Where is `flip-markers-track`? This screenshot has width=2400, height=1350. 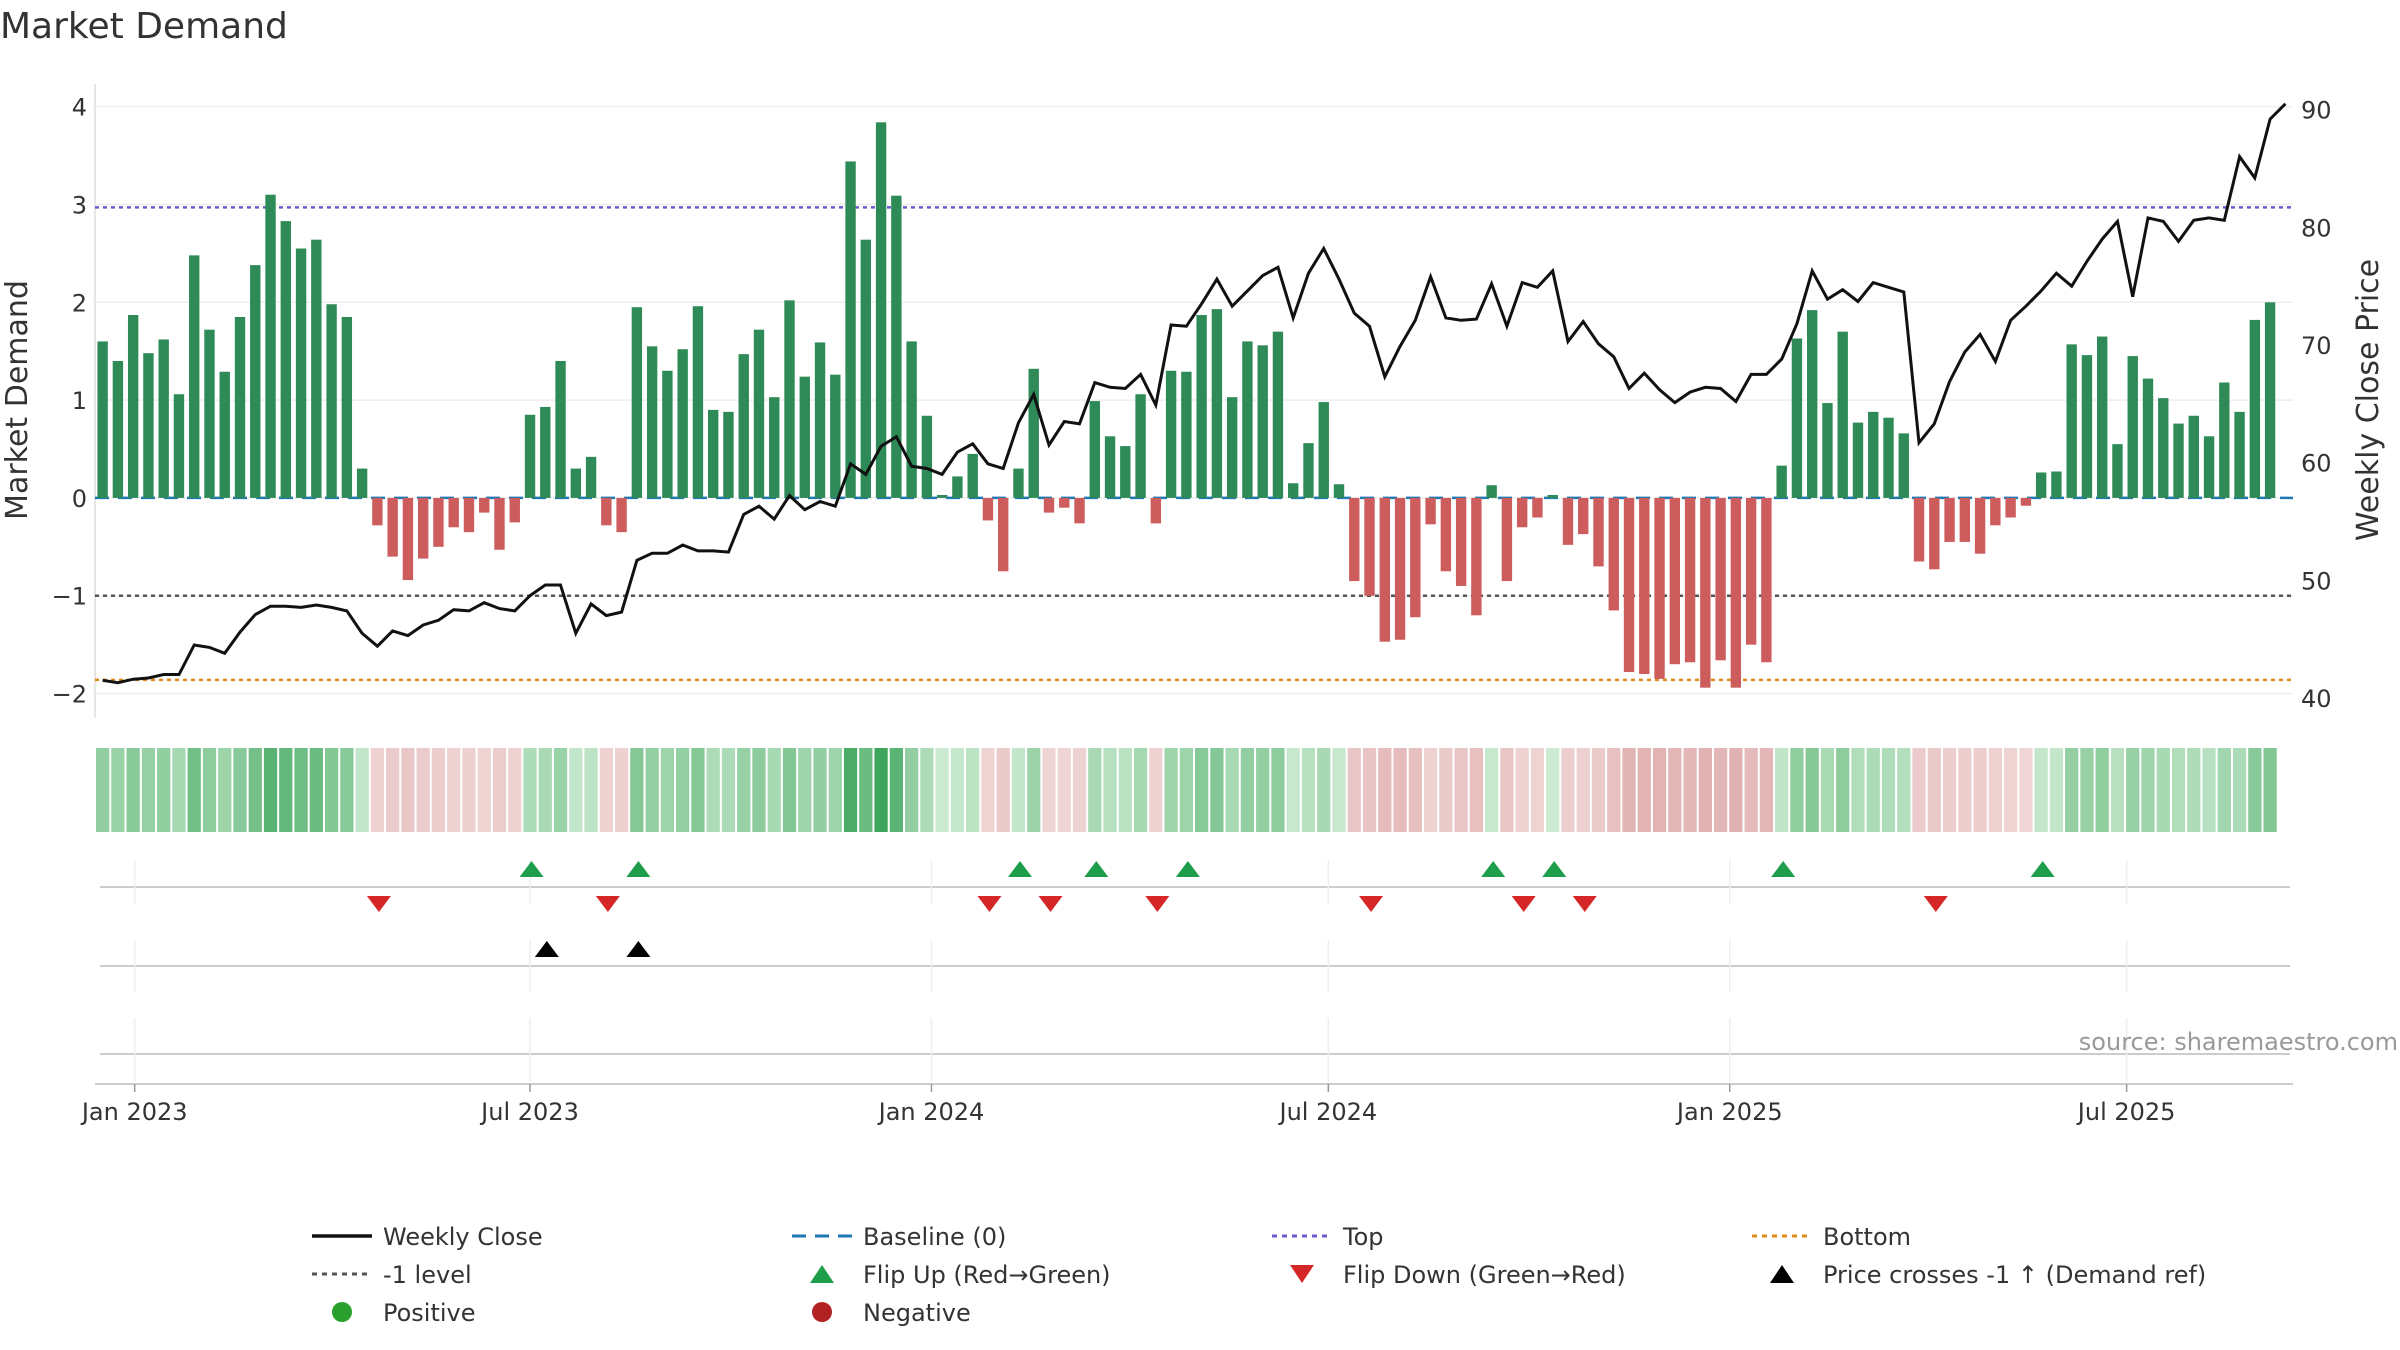 flip-markers-track is located at coordinates (1195, 886).